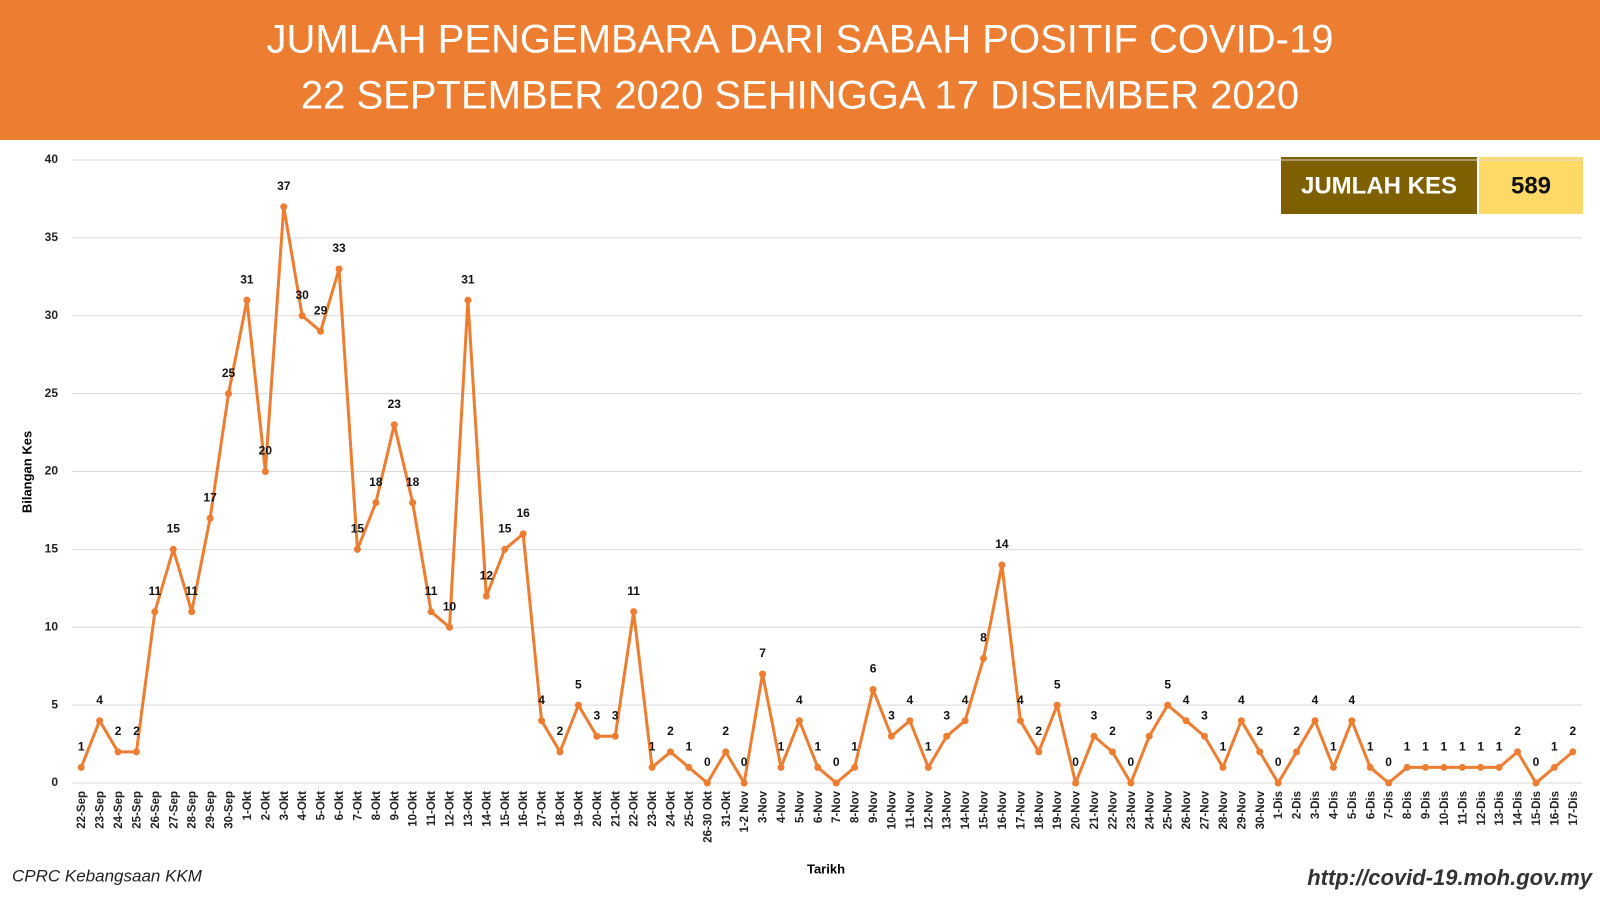 The image size is (1600, 905). What do you see at coordinates (1537, 808) in the screenshot?
I see `x-tick-label: 15-Dis` at bounding box center [1537, 808].